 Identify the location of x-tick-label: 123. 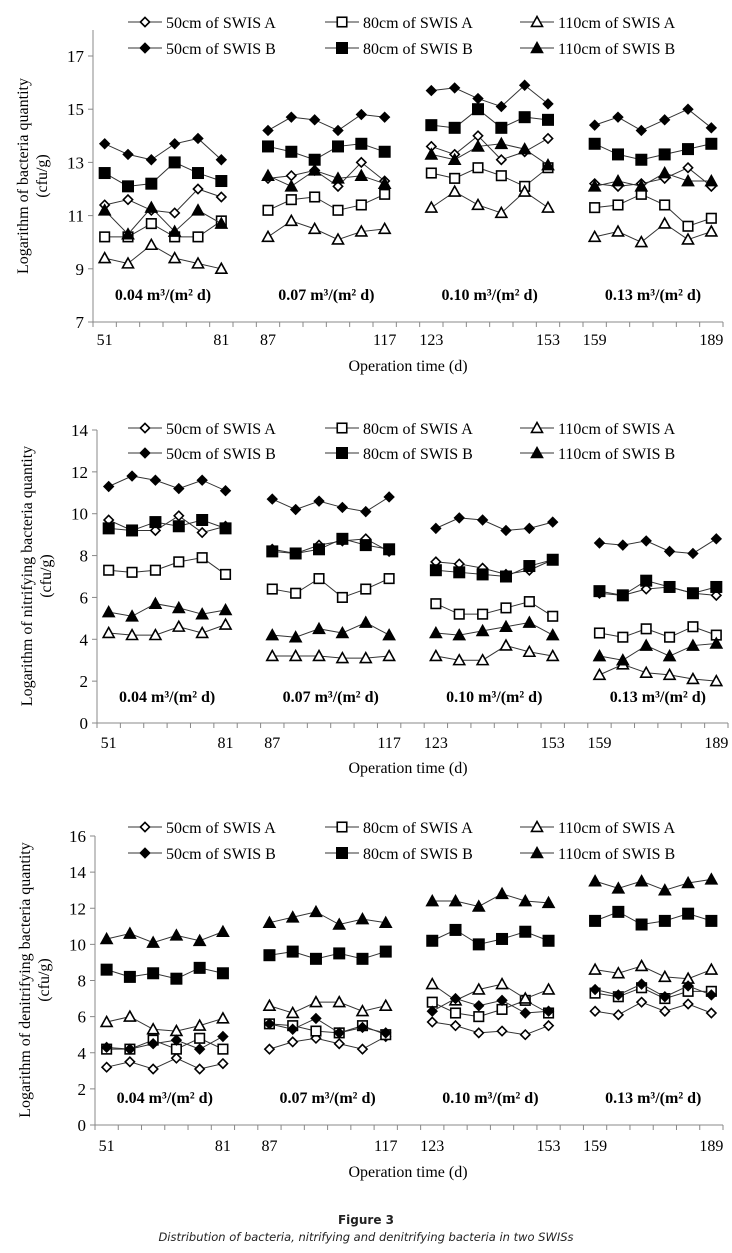
(436, 743).